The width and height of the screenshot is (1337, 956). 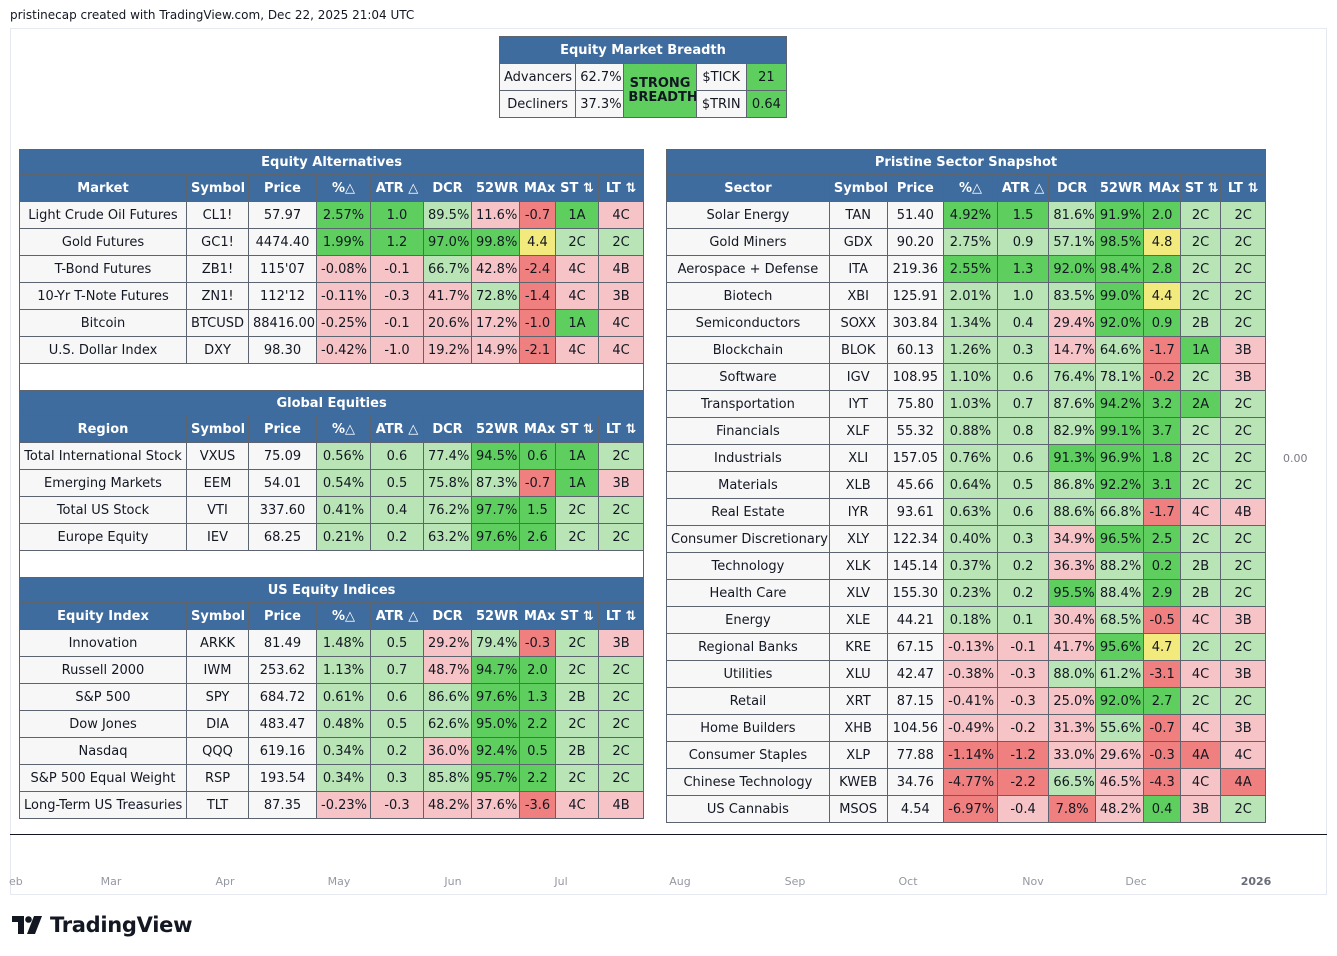 I want to click on table-cell: 89.5%, so click(x=447, y=215).